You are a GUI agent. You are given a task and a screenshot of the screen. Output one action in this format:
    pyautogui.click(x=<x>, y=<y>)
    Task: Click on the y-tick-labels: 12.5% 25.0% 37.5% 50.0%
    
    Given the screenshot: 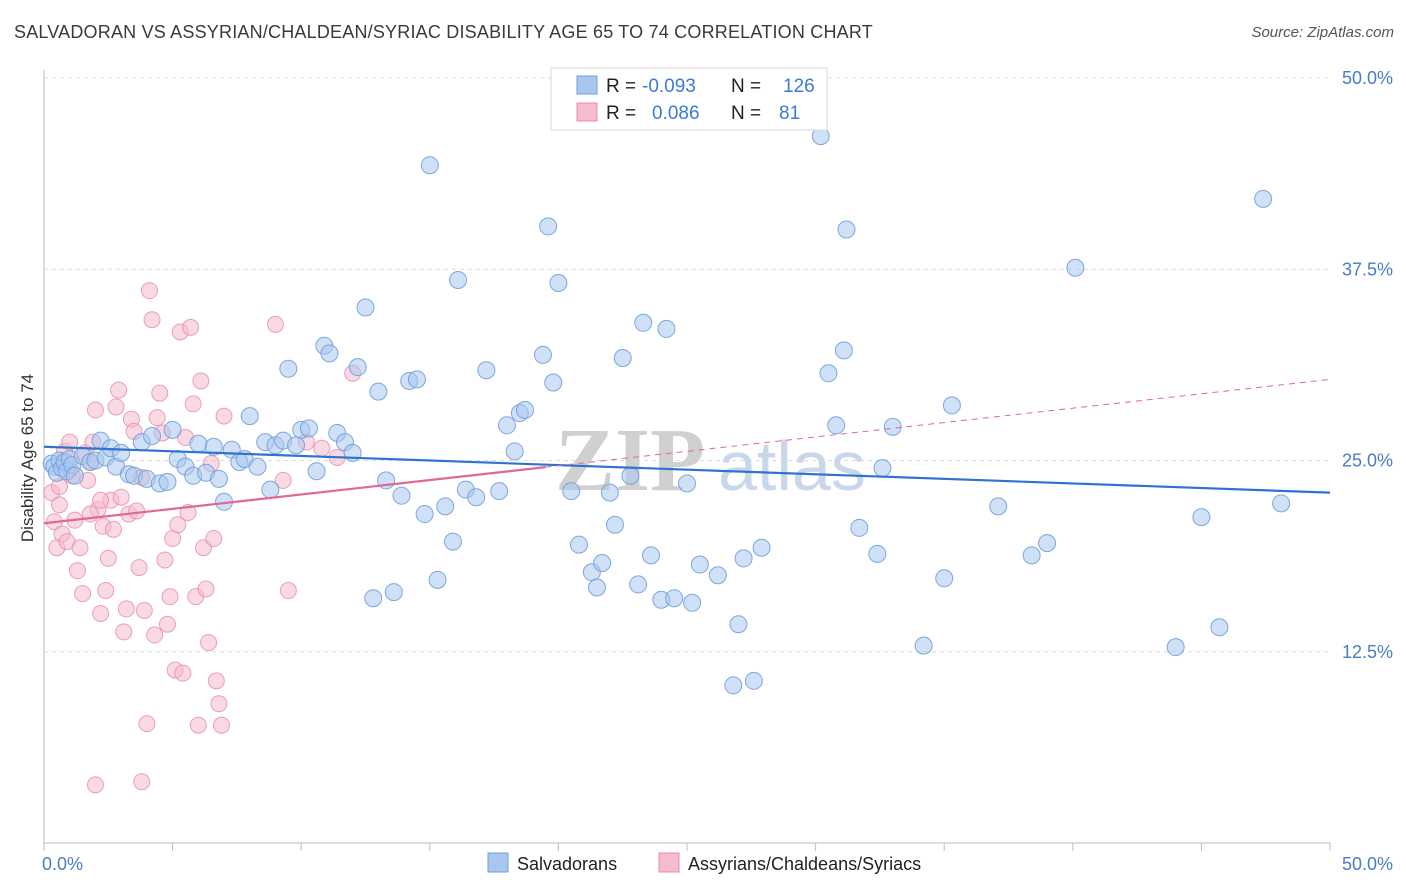 What is the action you would take?
    pyautogui.click(x=1367, y=365)
    